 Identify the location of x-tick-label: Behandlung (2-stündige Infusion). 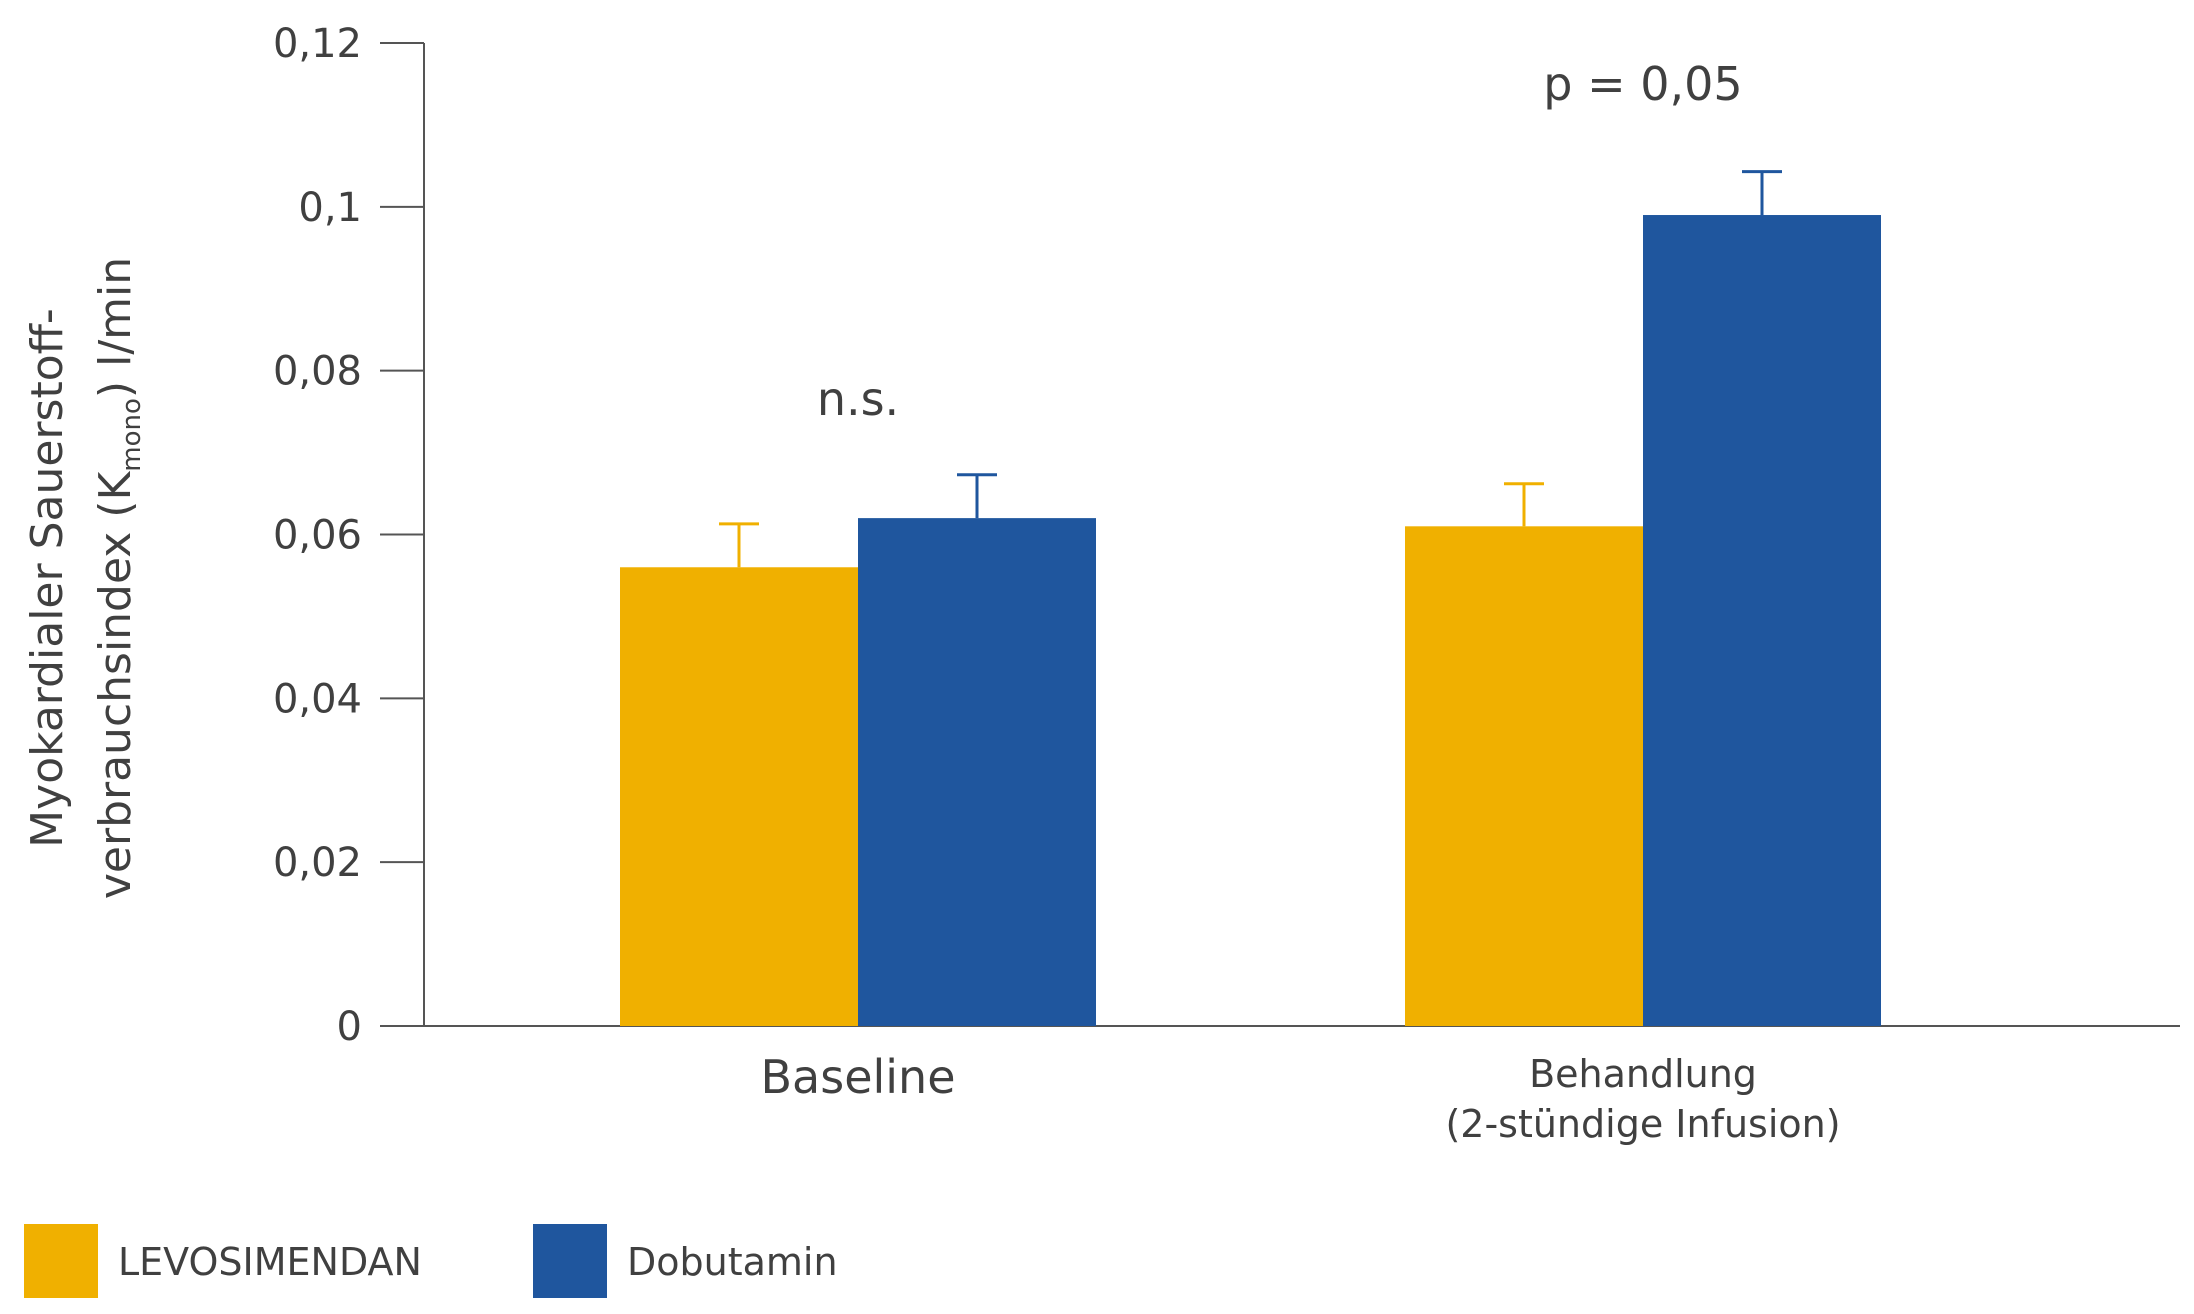
(1642, 1099).